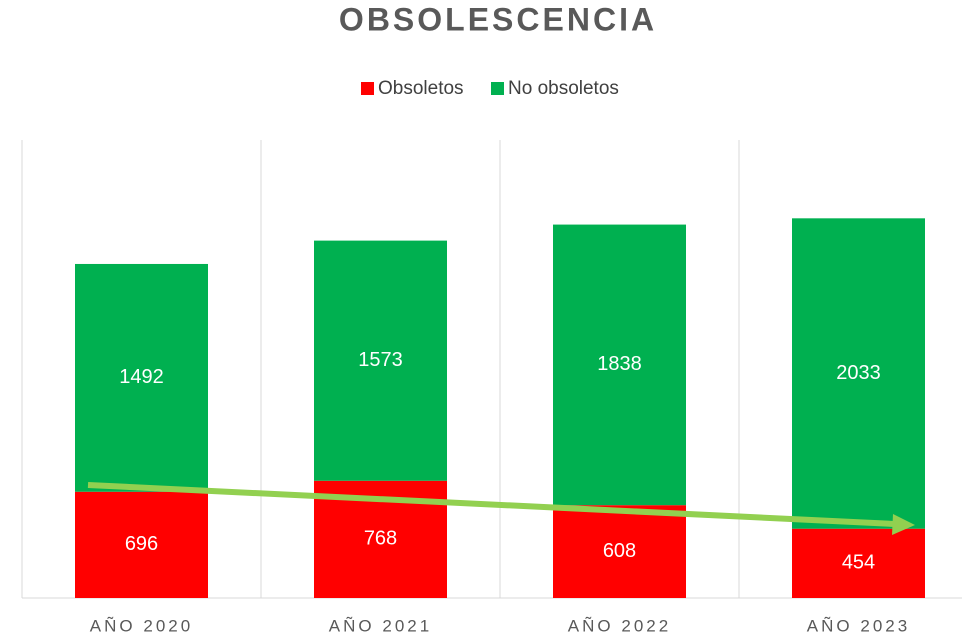 The width and height of the screenshot is (962, 636). I want to click on x-tick-label: AÑO 2021, so click(380, 625).